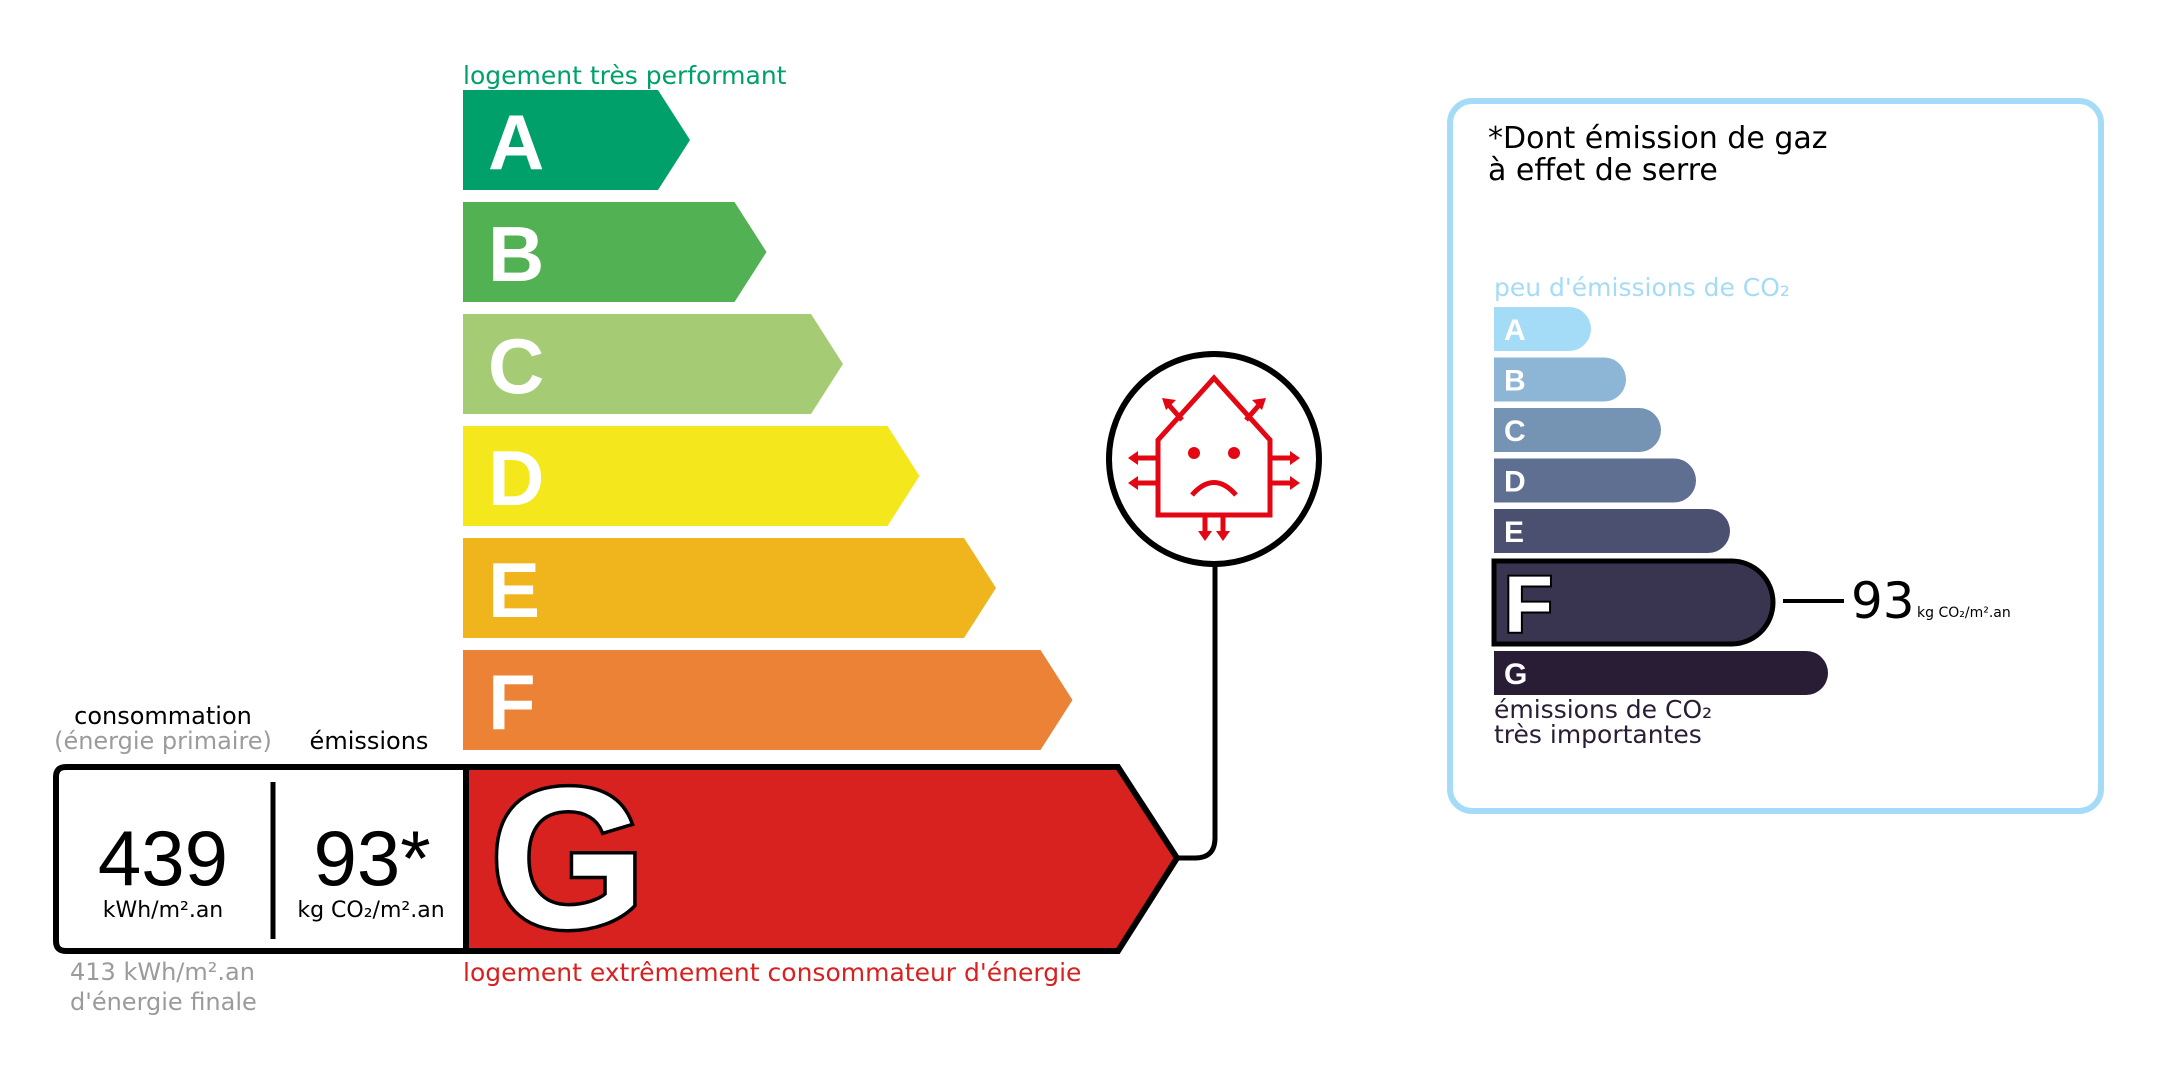  Describe the element at coordinates (1642, 287) in the screenshot. I see `ghg-top-label: peu d'émissions de CO₂` at that location.